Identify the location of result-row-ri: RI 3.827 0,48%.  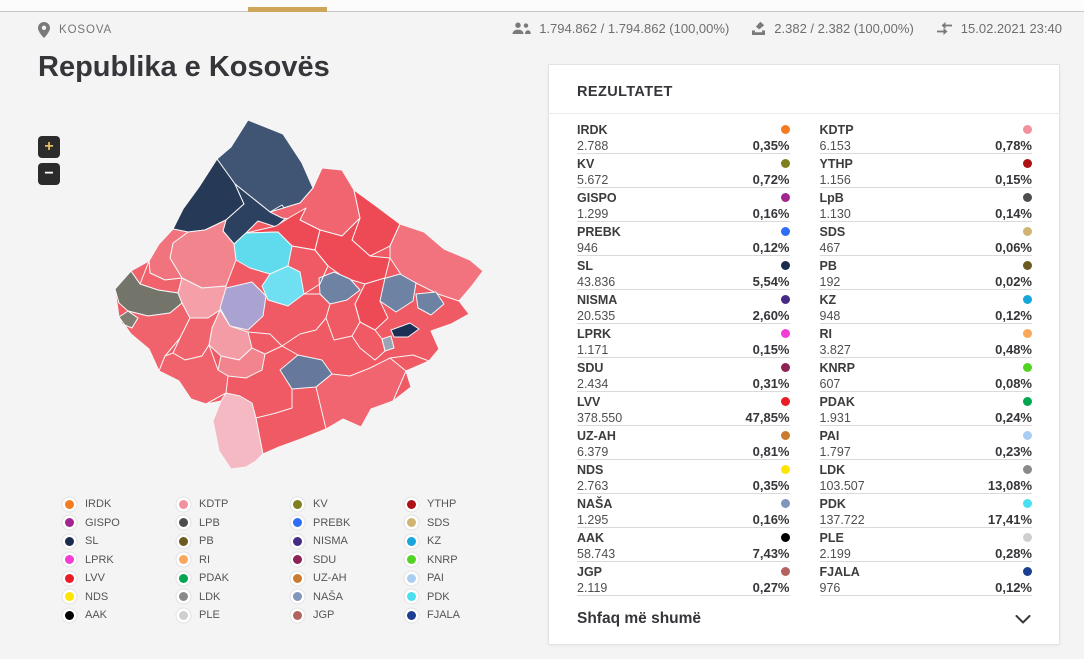
(925, 342).